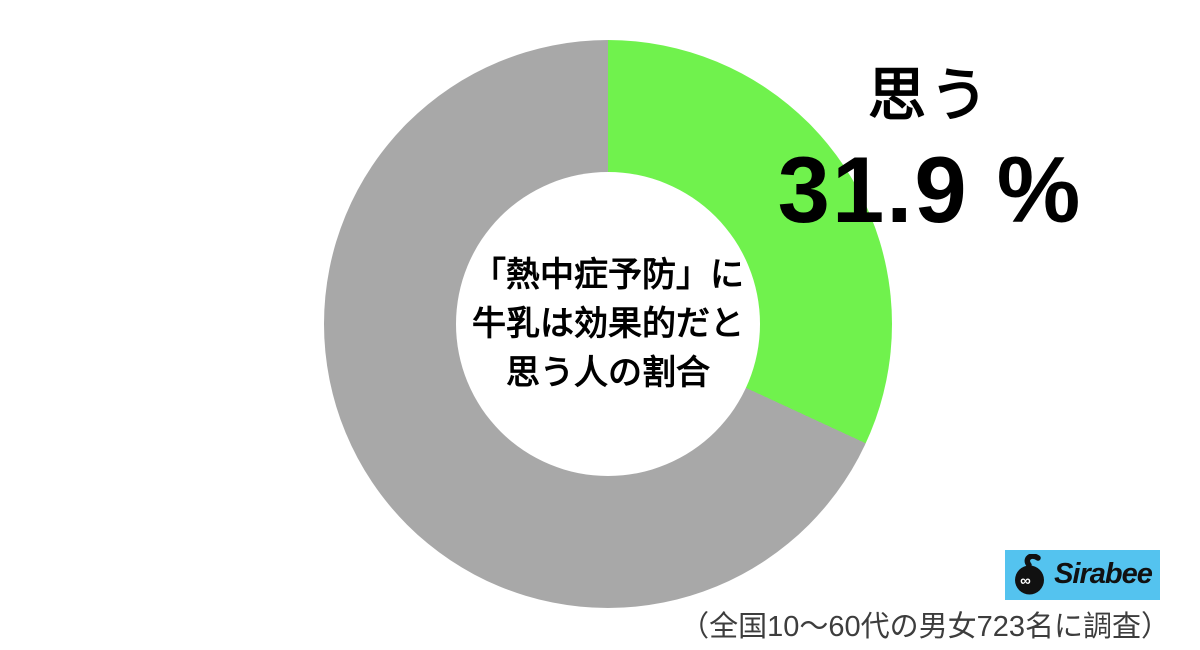  I want to click on segment-callout: 思う 31.9 %, so click(930, 152).